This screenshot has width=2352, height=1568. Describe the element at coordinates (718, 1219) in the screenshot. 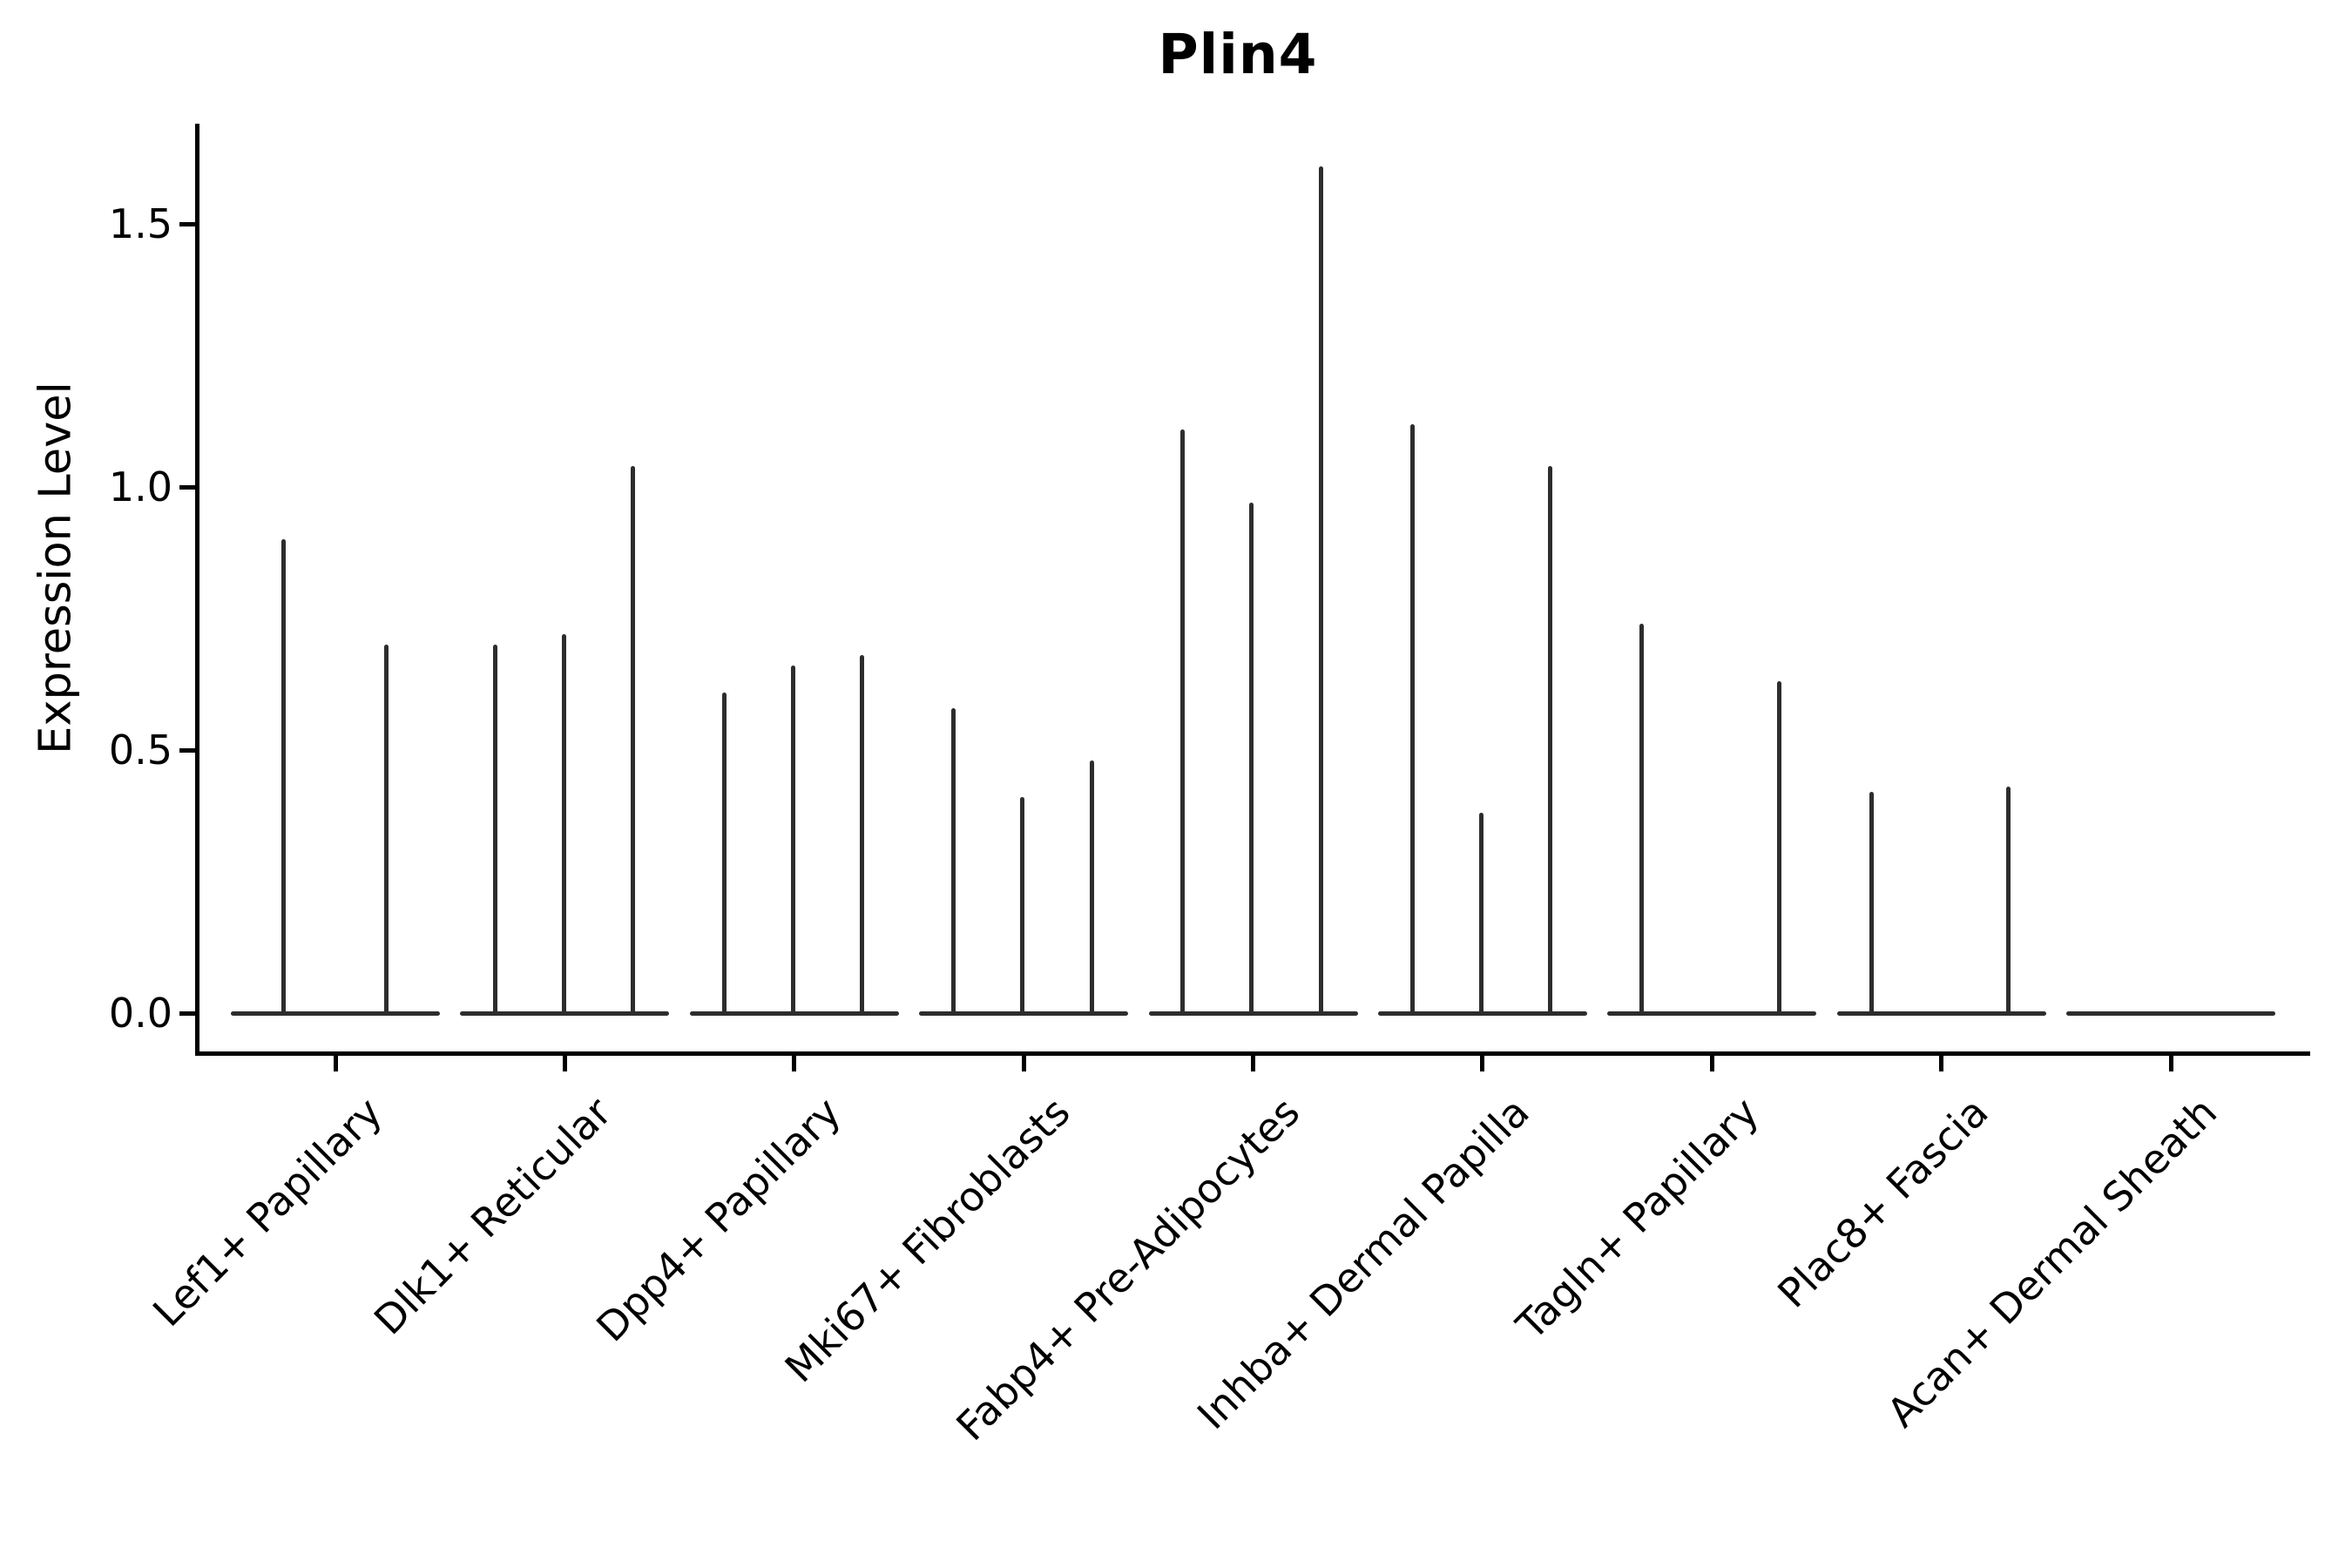

I see `x-tick-label: Dpp4+ Papillary` at that location.